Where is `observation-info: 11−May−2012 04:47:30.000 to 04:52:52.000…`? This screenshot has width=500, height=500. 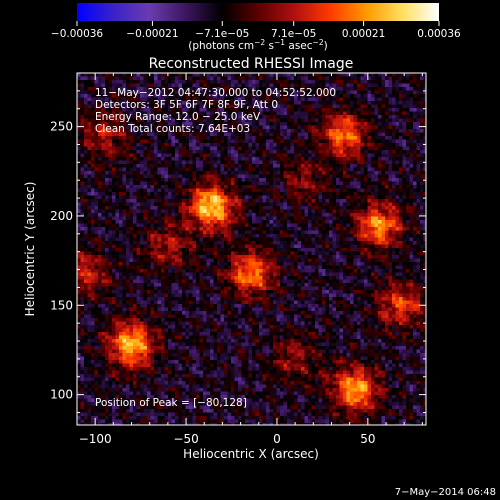
observation-info: 11−May−2012 04:47:30.000 to 04:52:52.000… is located at coordinates (215, 111).